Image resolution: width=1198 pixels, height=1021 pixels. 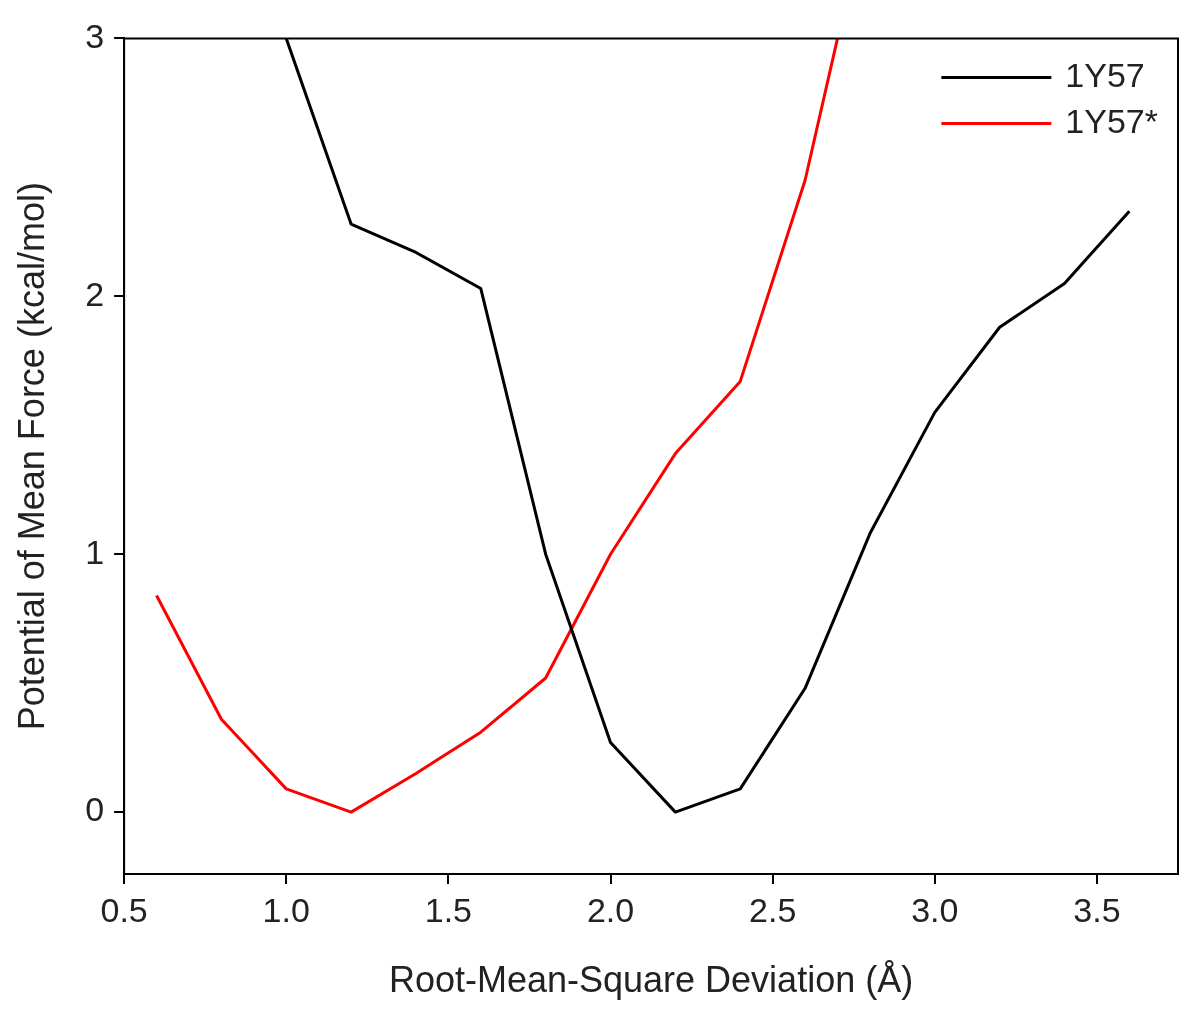 What do you see at coordinates (95, 551) in the screenshot?
I see `y-tick-label: 1` at bounding box center [95, 551].